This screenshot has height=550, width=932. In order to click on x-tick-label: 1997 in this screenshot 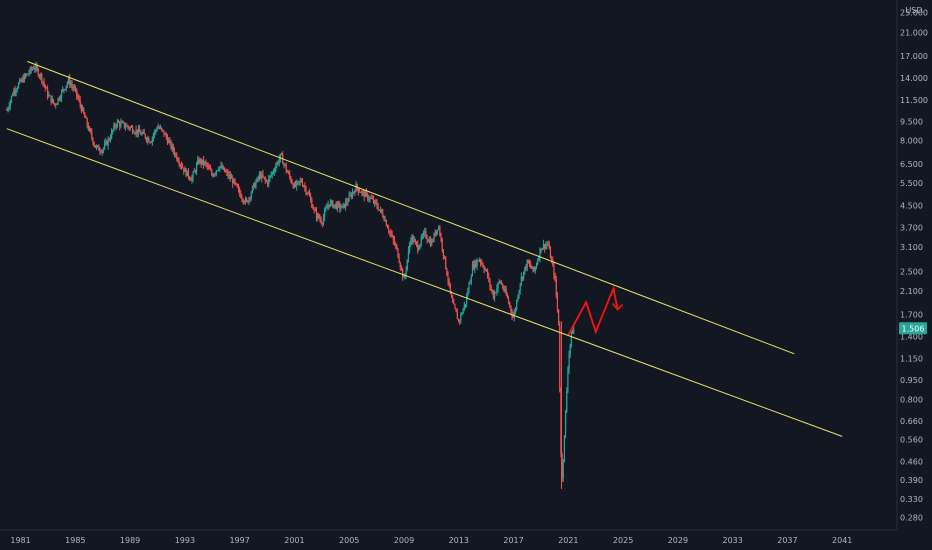, I will do `click(239, 540)`.